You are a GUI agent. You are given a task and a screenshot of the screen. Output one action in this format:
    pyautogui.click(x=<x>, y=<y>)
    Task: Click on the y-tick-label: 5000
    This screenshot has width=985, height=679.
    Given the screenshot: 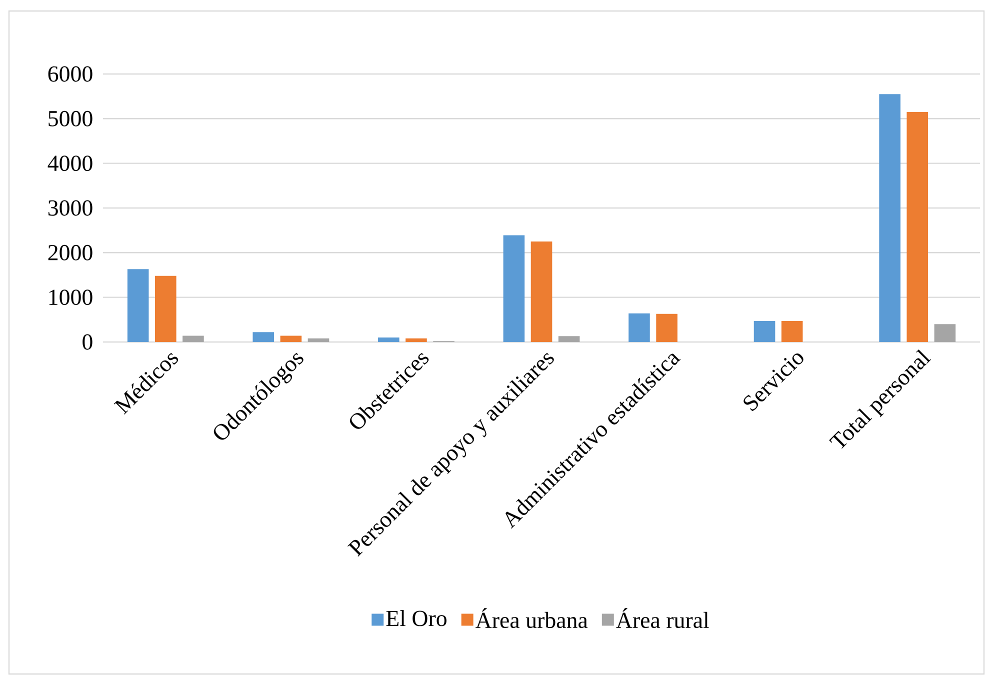 What is the action you would take?
    pyautogui.click(x=70, y=118)
    